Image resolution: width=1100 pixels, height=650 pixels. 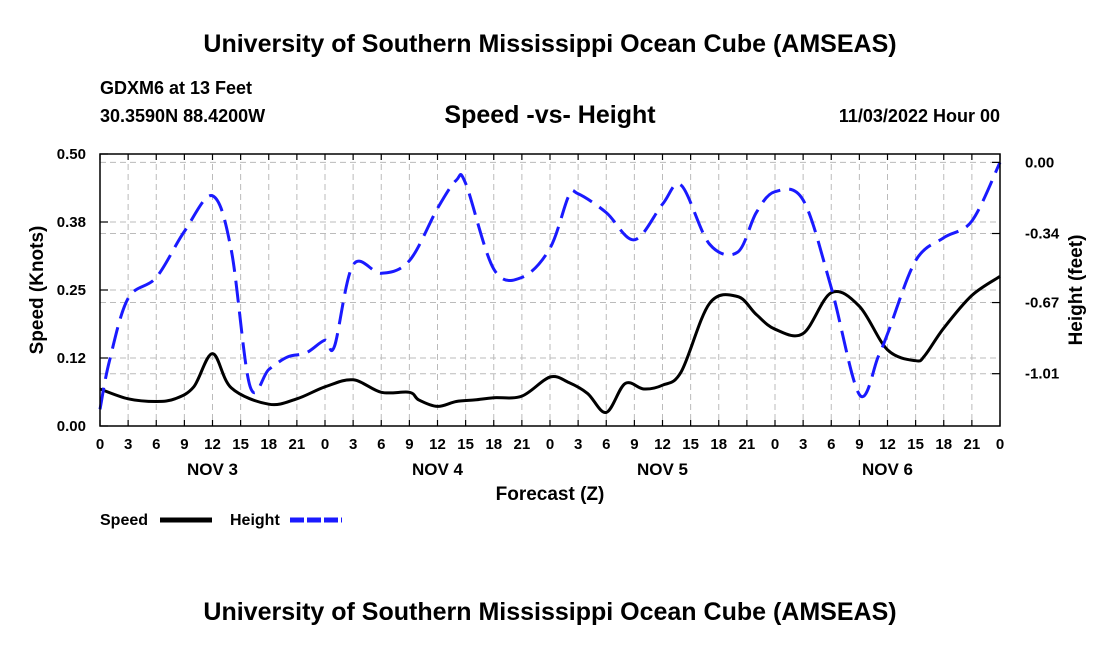 I want to click on y-right-tick-label: -0.34, so click(x=1042, y=234).